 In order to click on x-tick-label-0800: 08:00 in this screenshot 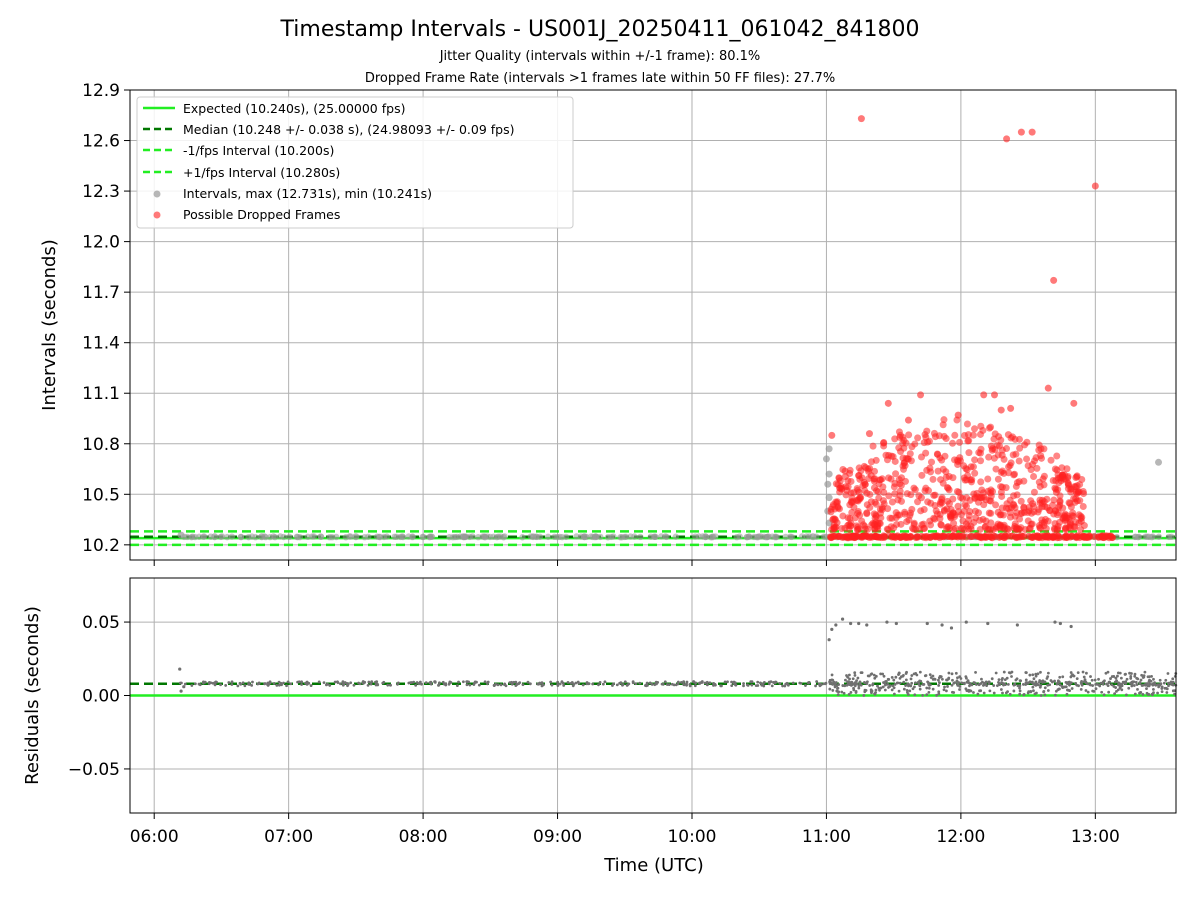, I will do `click(423, 837)`.